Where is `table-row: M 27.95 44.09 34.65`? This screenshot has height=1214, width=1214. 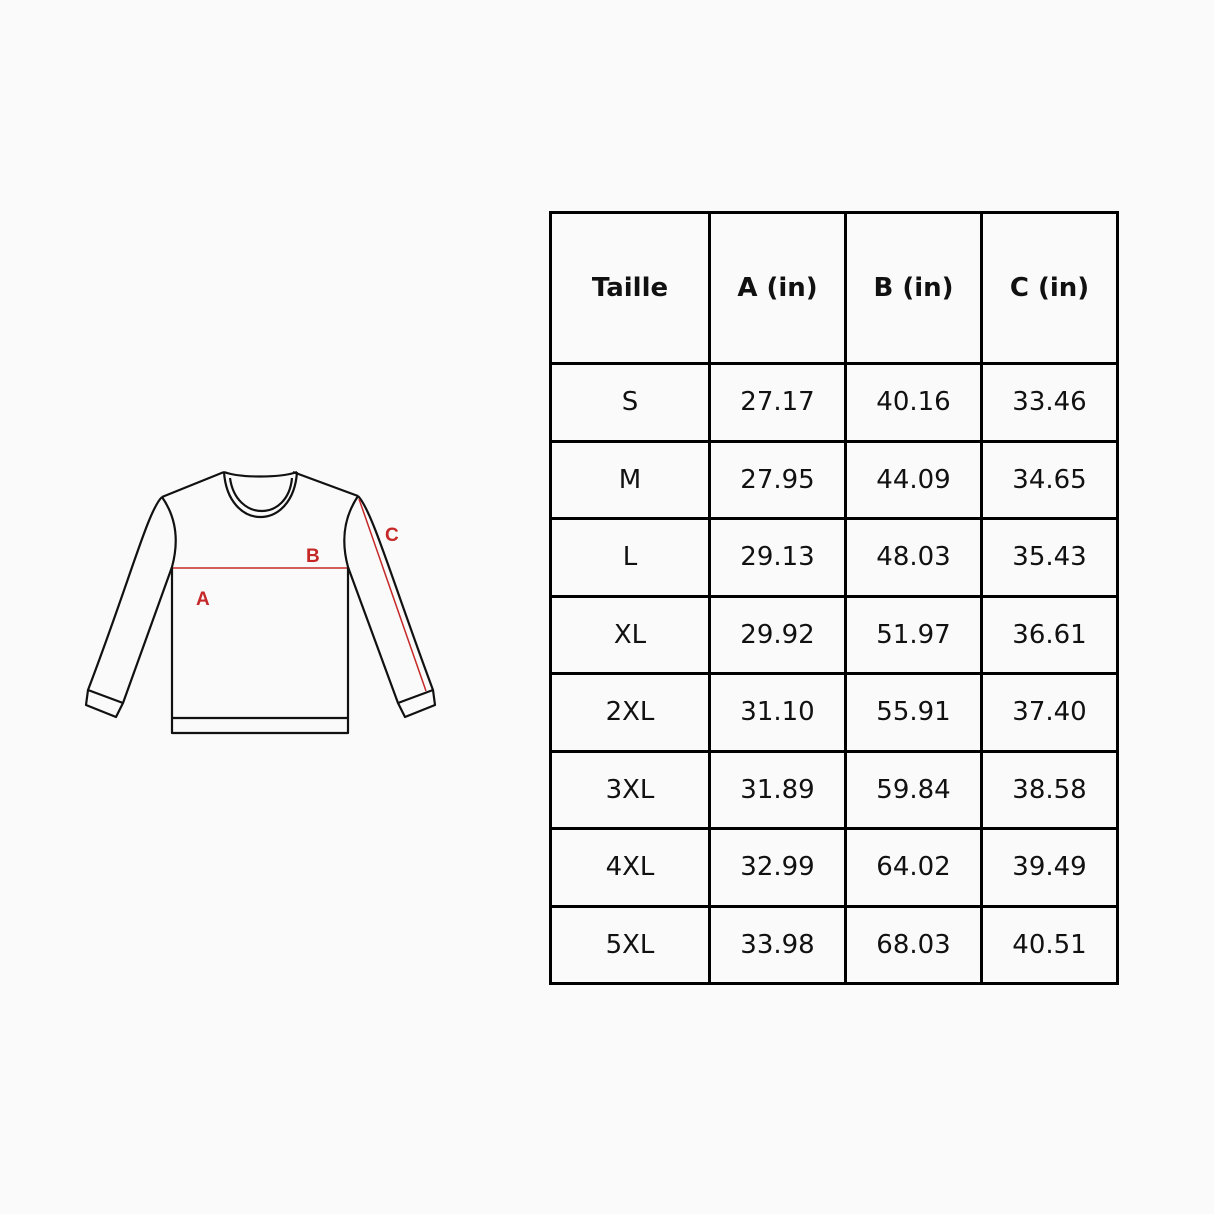
table-row: M 27.95 44.09 34.65 is located at coordinates (834, 479).